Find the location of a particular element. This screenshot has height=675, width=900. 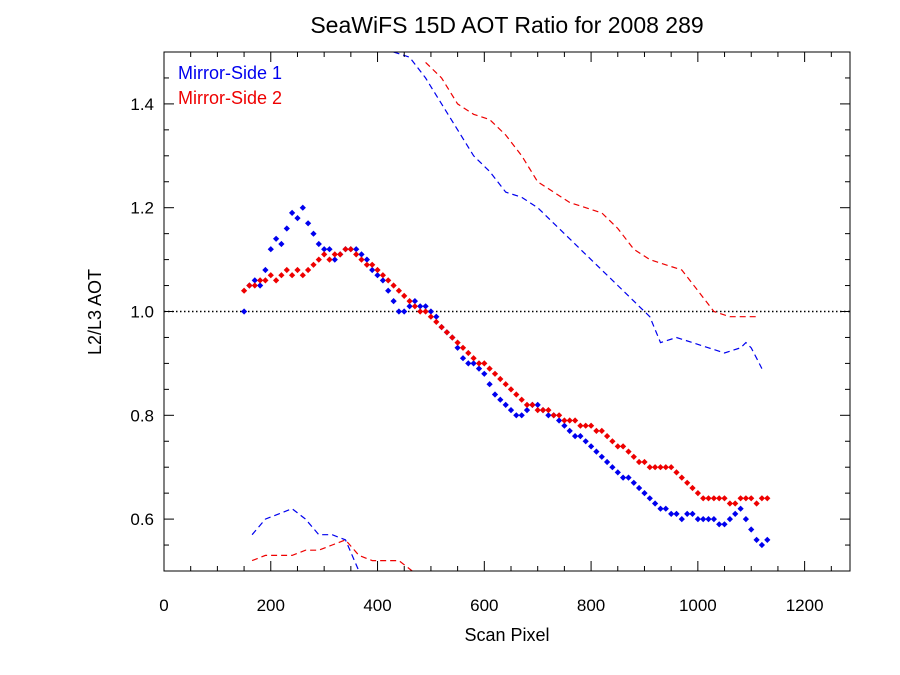

legend-entry-mirror-side-2: Mirror-Side 2 is located at coordinates (230, 98).